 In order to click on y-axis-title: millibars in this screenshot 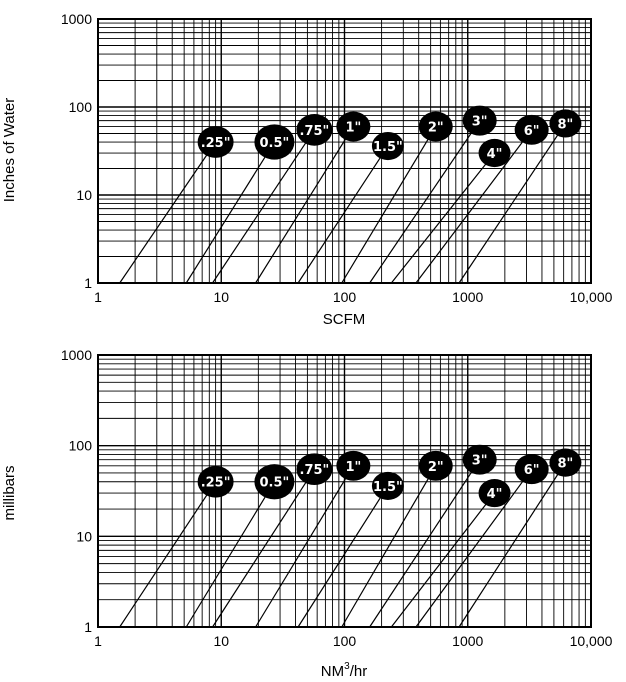, I will do `click(9, 492)`.